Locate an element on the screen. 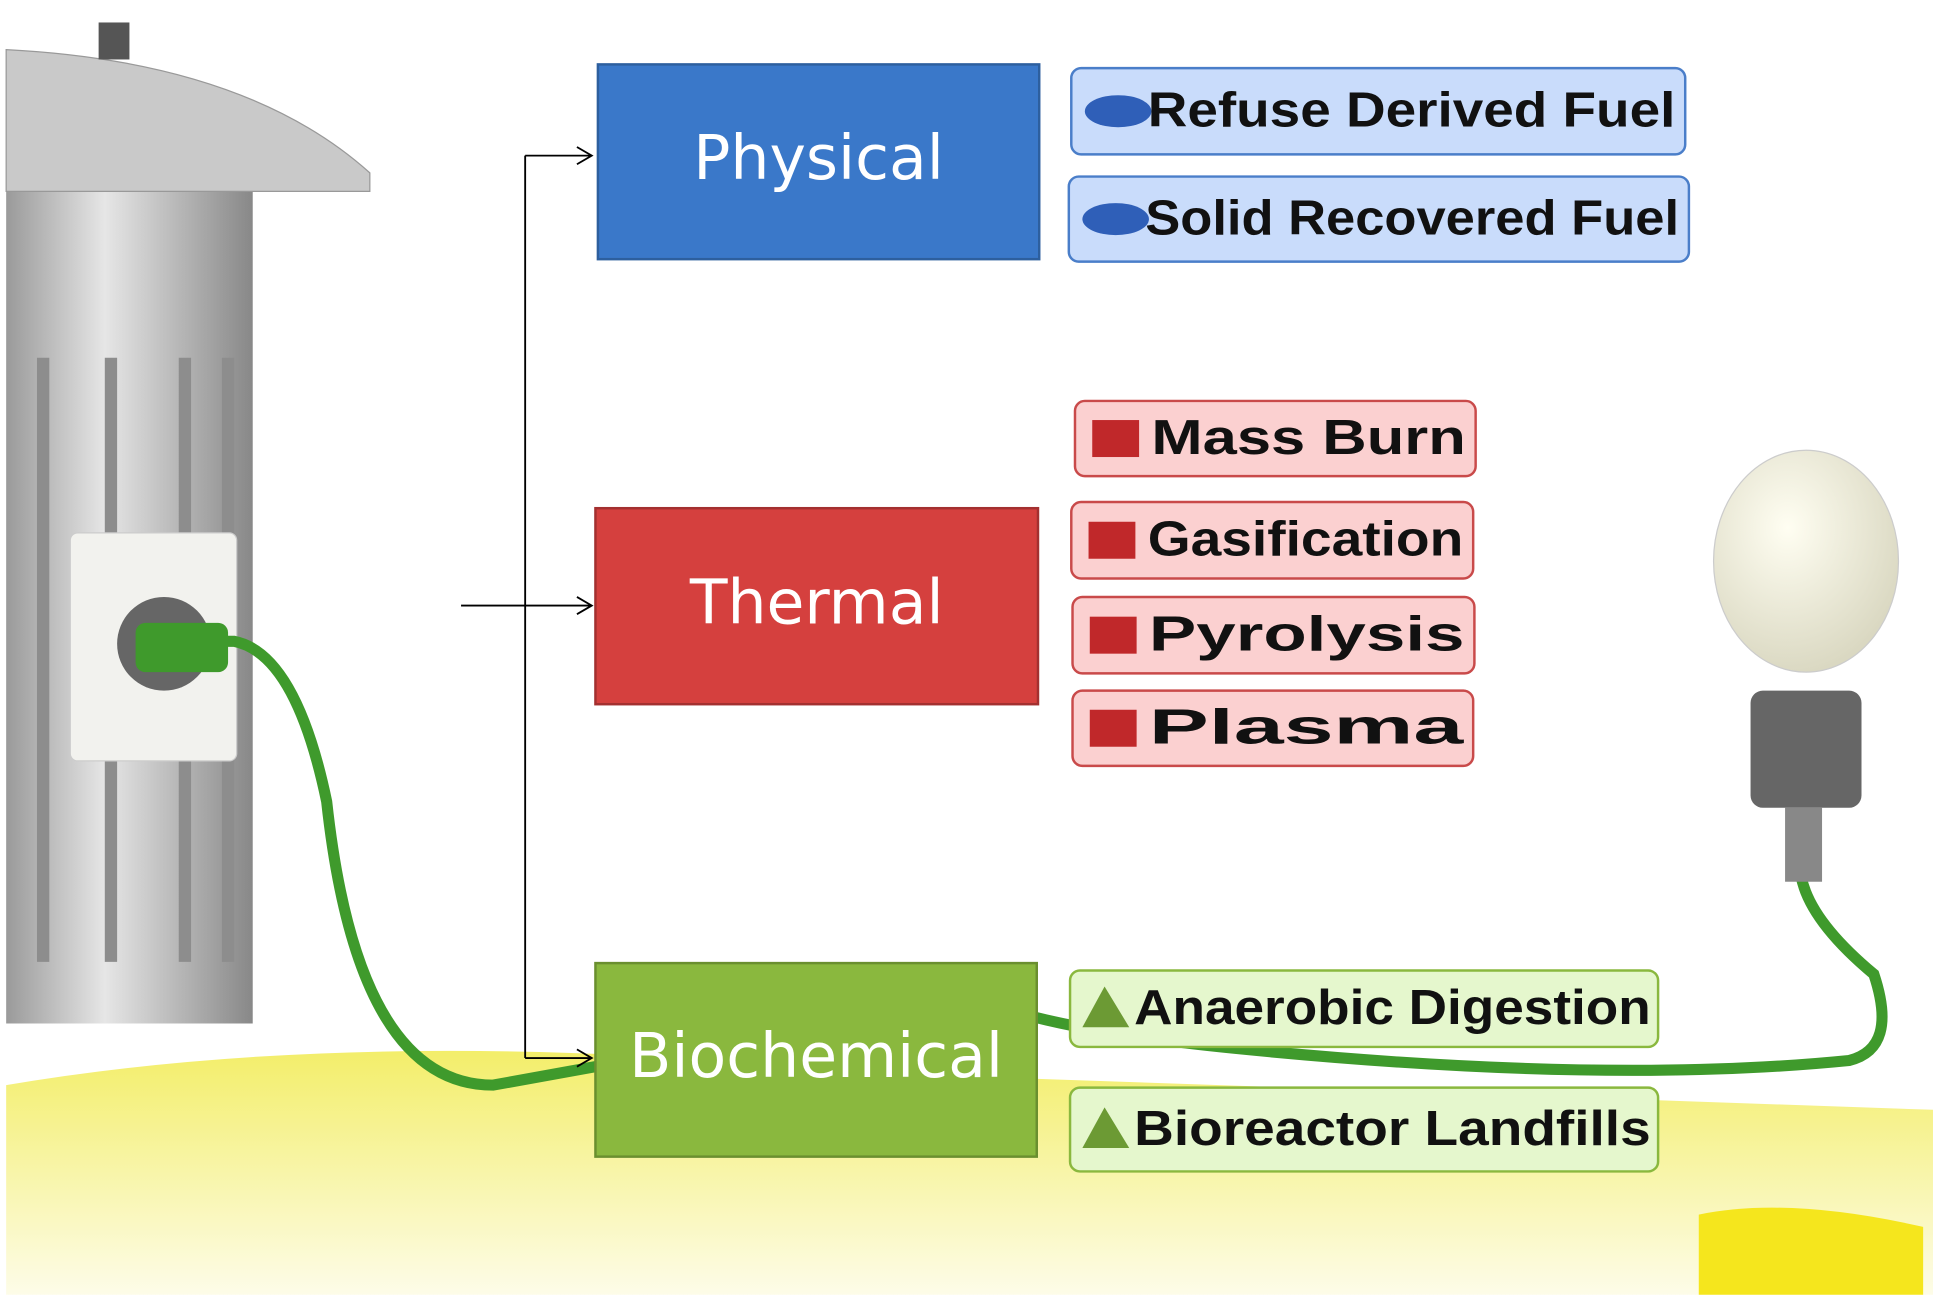 Image resolution: width=1933 pixels, height=1295 pixels. trash-lid is located at coordinates (188, 120).